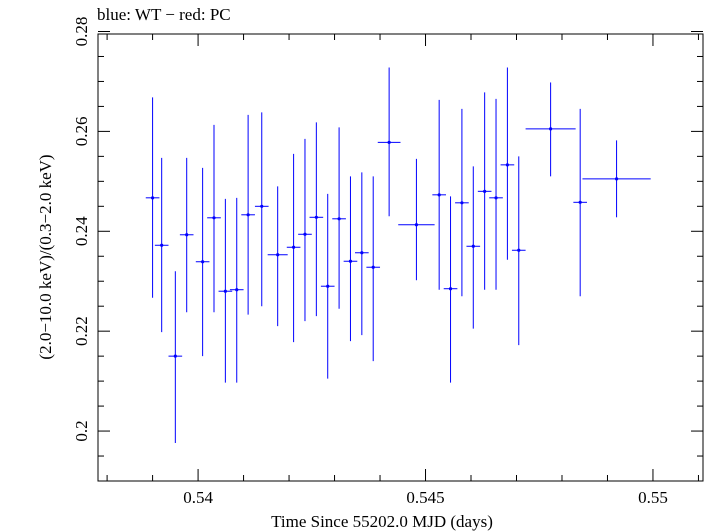  What do you see at coordinates (81, 231) in the screenshot?
I see `y-tick-label: 0.24` at bounding box center [81, 231].